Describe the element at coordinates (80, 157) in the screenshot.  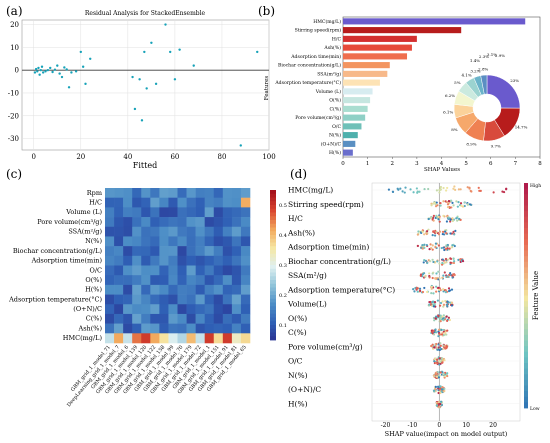
I see `residual-xtick-1: 20` at that location.